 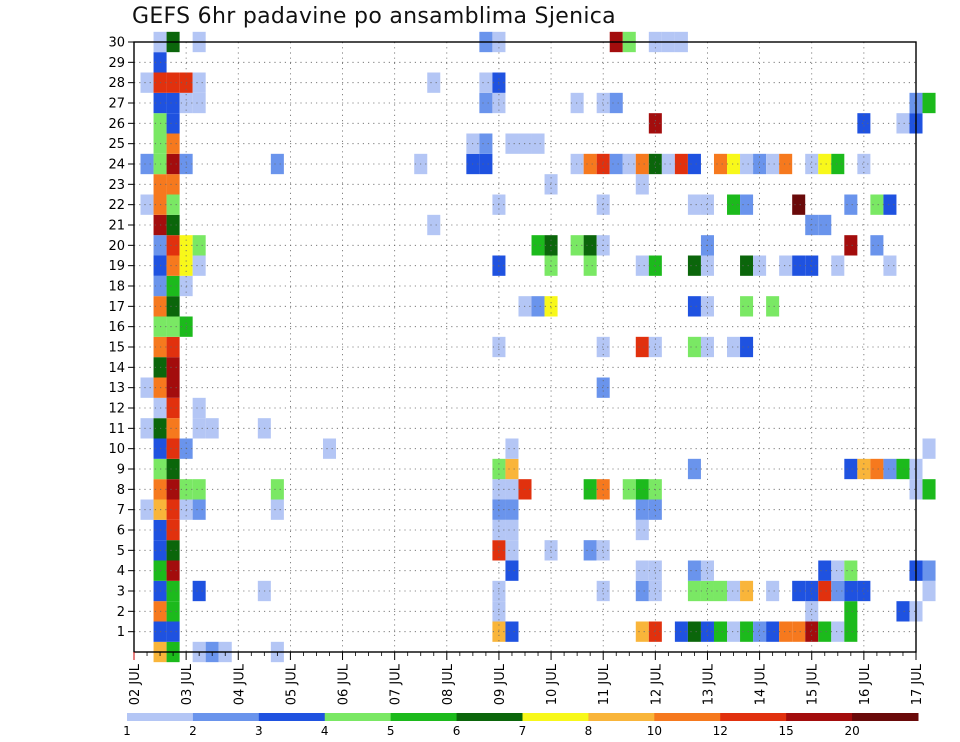 What do you see at coordinates (116, 368) in the screenshot?
I see `y-tick-label: 14` at bounding box center [116, 368].